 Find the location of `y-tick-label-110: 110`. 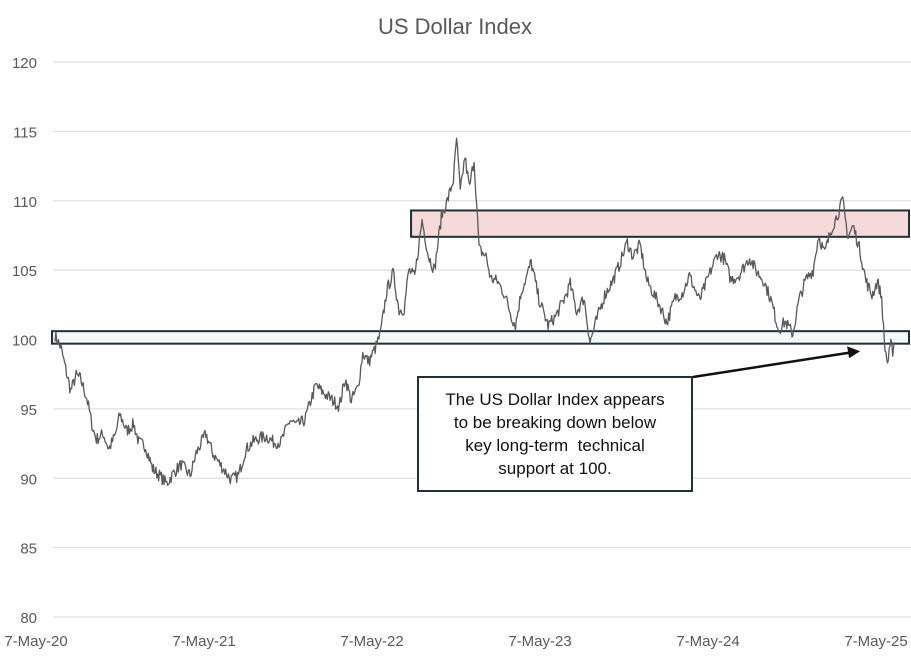

y-tick-label-110: 110 is located at coordinates (25, 202).